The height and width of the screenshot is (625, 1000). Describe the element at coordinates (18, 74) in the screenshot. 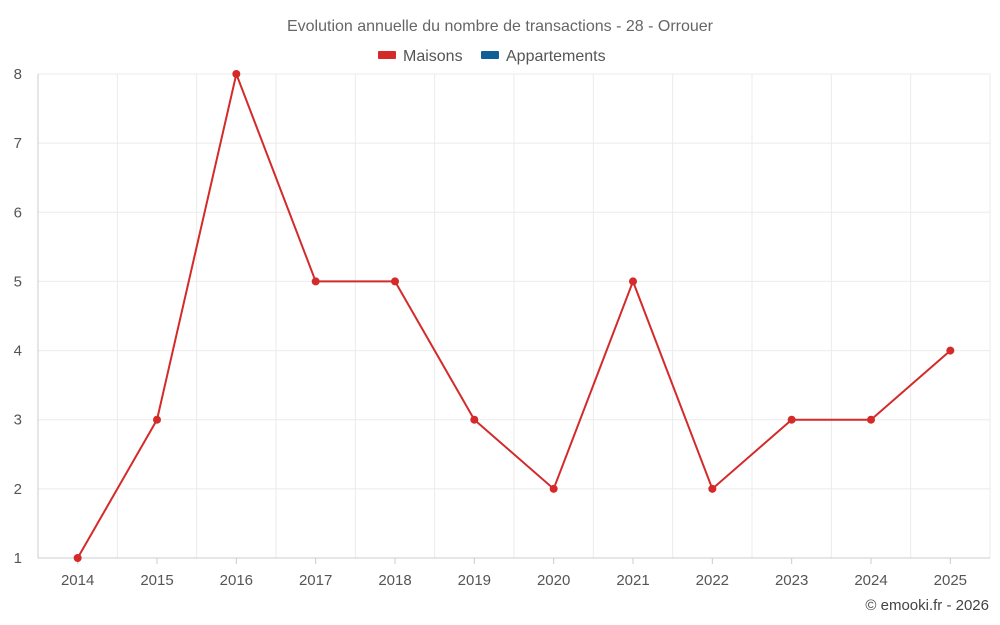

I see `y-tick-label: 8` at that location.